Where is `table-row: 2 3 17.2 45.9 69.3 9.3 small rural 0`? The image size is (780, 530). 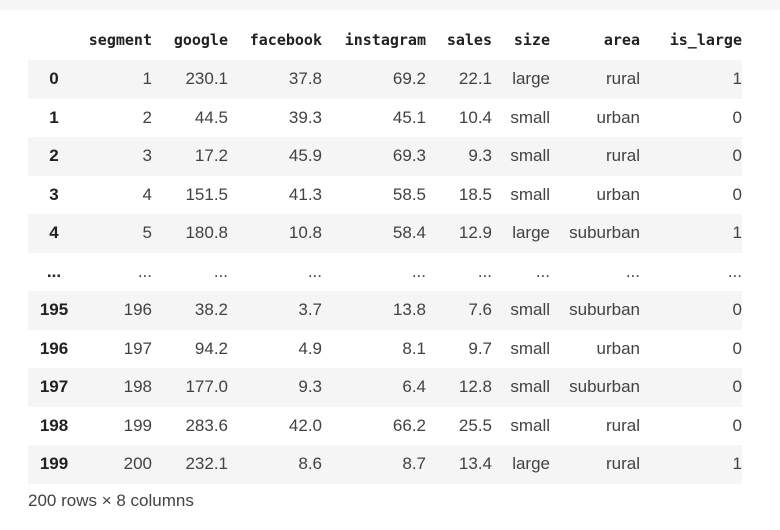 table-row: 2 3 17.2 45.9 69.3 9.3 small rural 0 is located at coordinates (385, 156).